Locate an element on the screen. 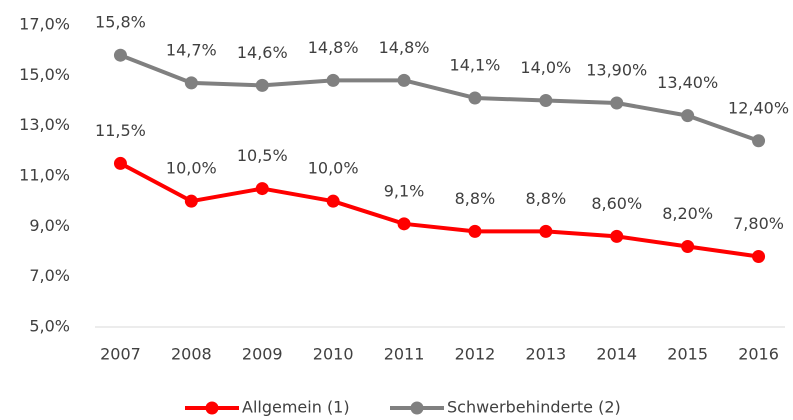  data-label: 8,60% is located at coordinates (616, 203).